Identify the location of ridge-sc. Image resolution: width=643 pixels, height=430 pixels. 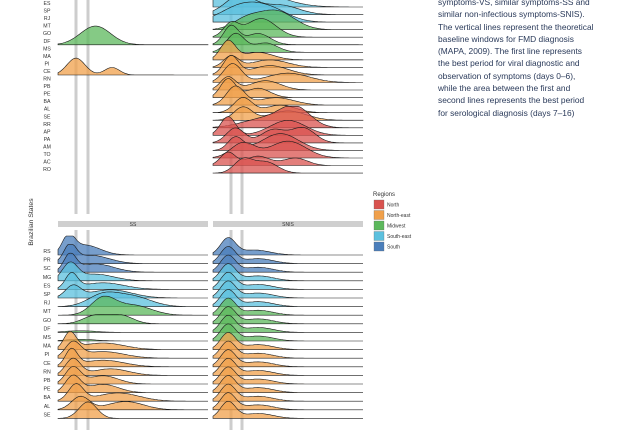
(132, 262).